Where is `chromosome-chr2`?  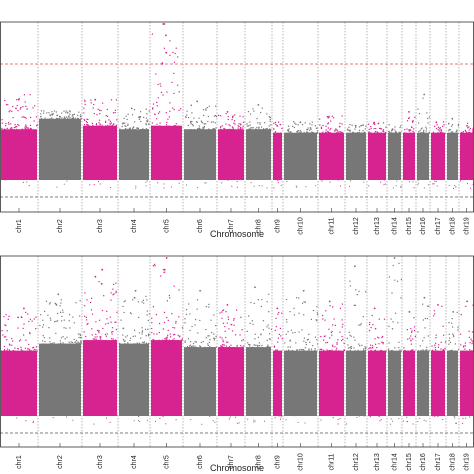
chromosome-chr2 is located at coordinates (60, 357).